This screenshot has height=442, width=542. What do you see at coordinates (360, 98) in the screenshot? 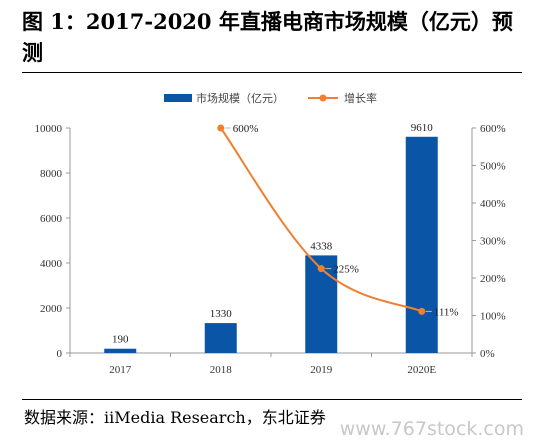
I see `legend-line-label: 增长率` at bounding box center [360, 98].